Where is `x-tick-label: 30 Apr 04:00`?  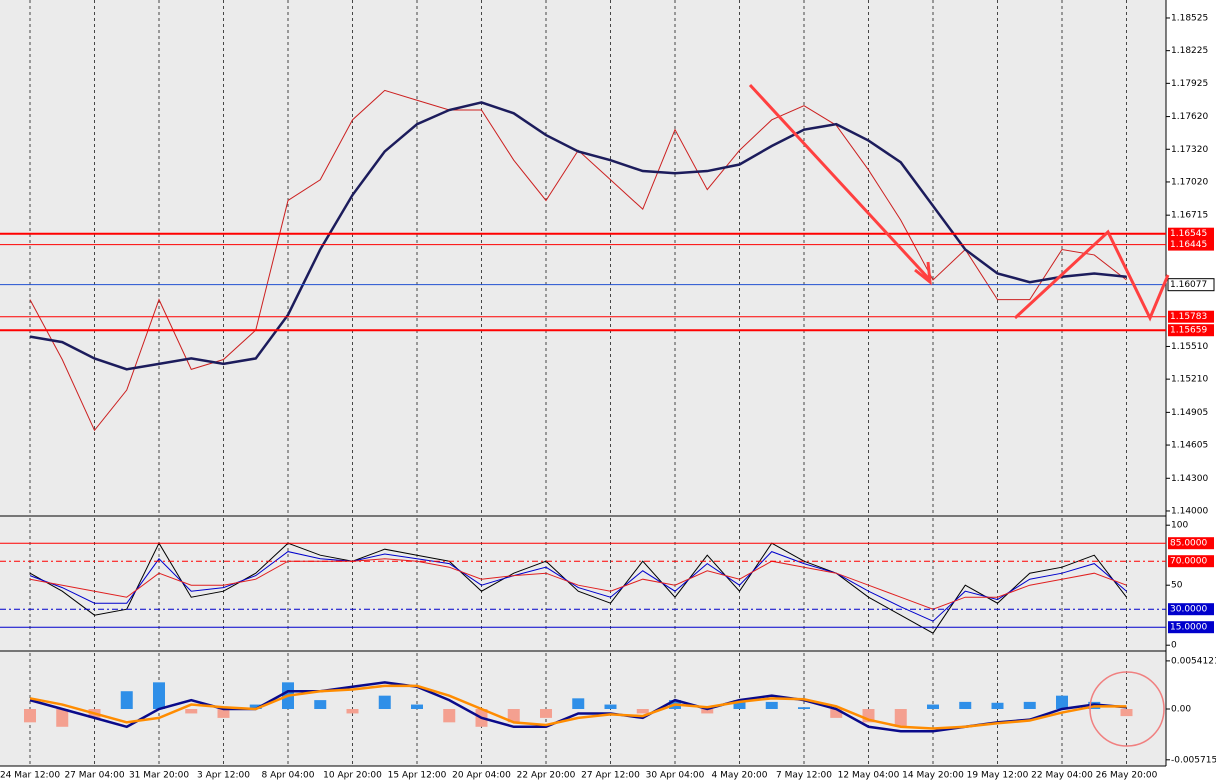 x-tick-label: 30 Apr 04:00 is located at coordinates (675, 776).